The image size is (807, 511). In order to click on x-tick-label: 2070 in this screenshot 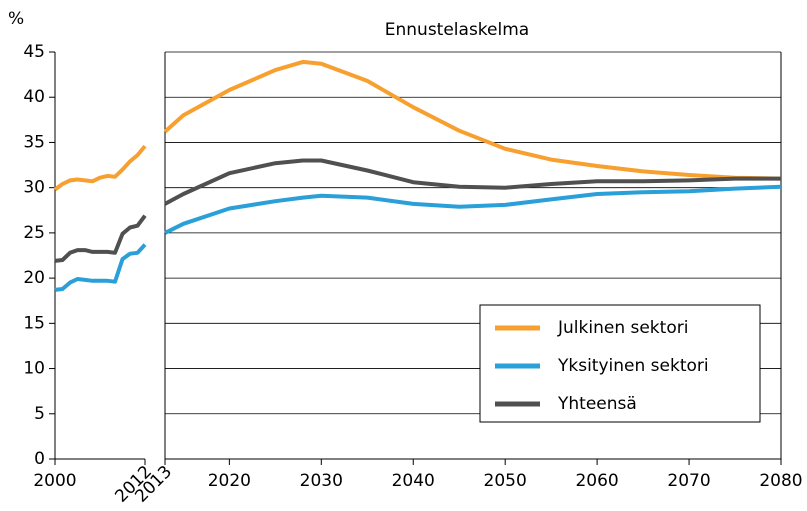, I will do `click(688, 481)`.